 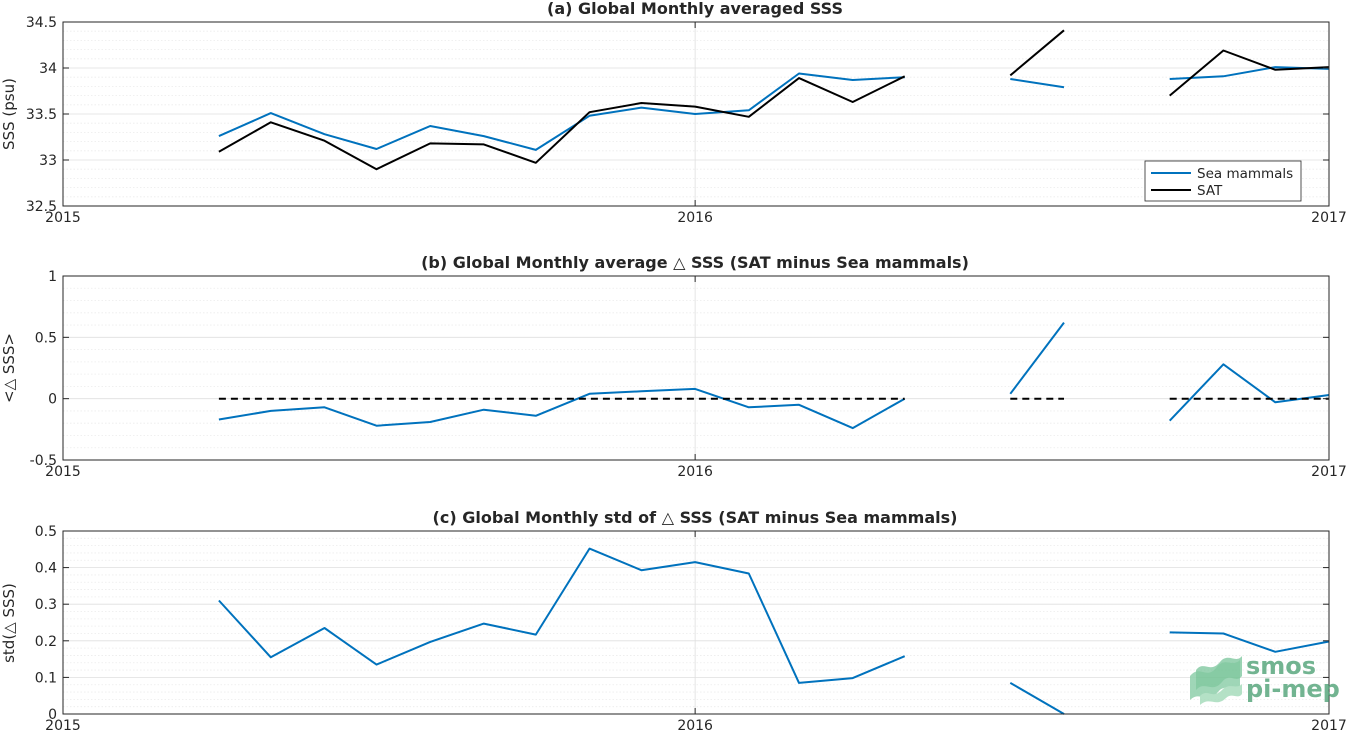 What do you see at coordinates (63, 218) in the screenshot?
I see `panel-a-xtick-label: 2015` at bounding box center [63, 218].